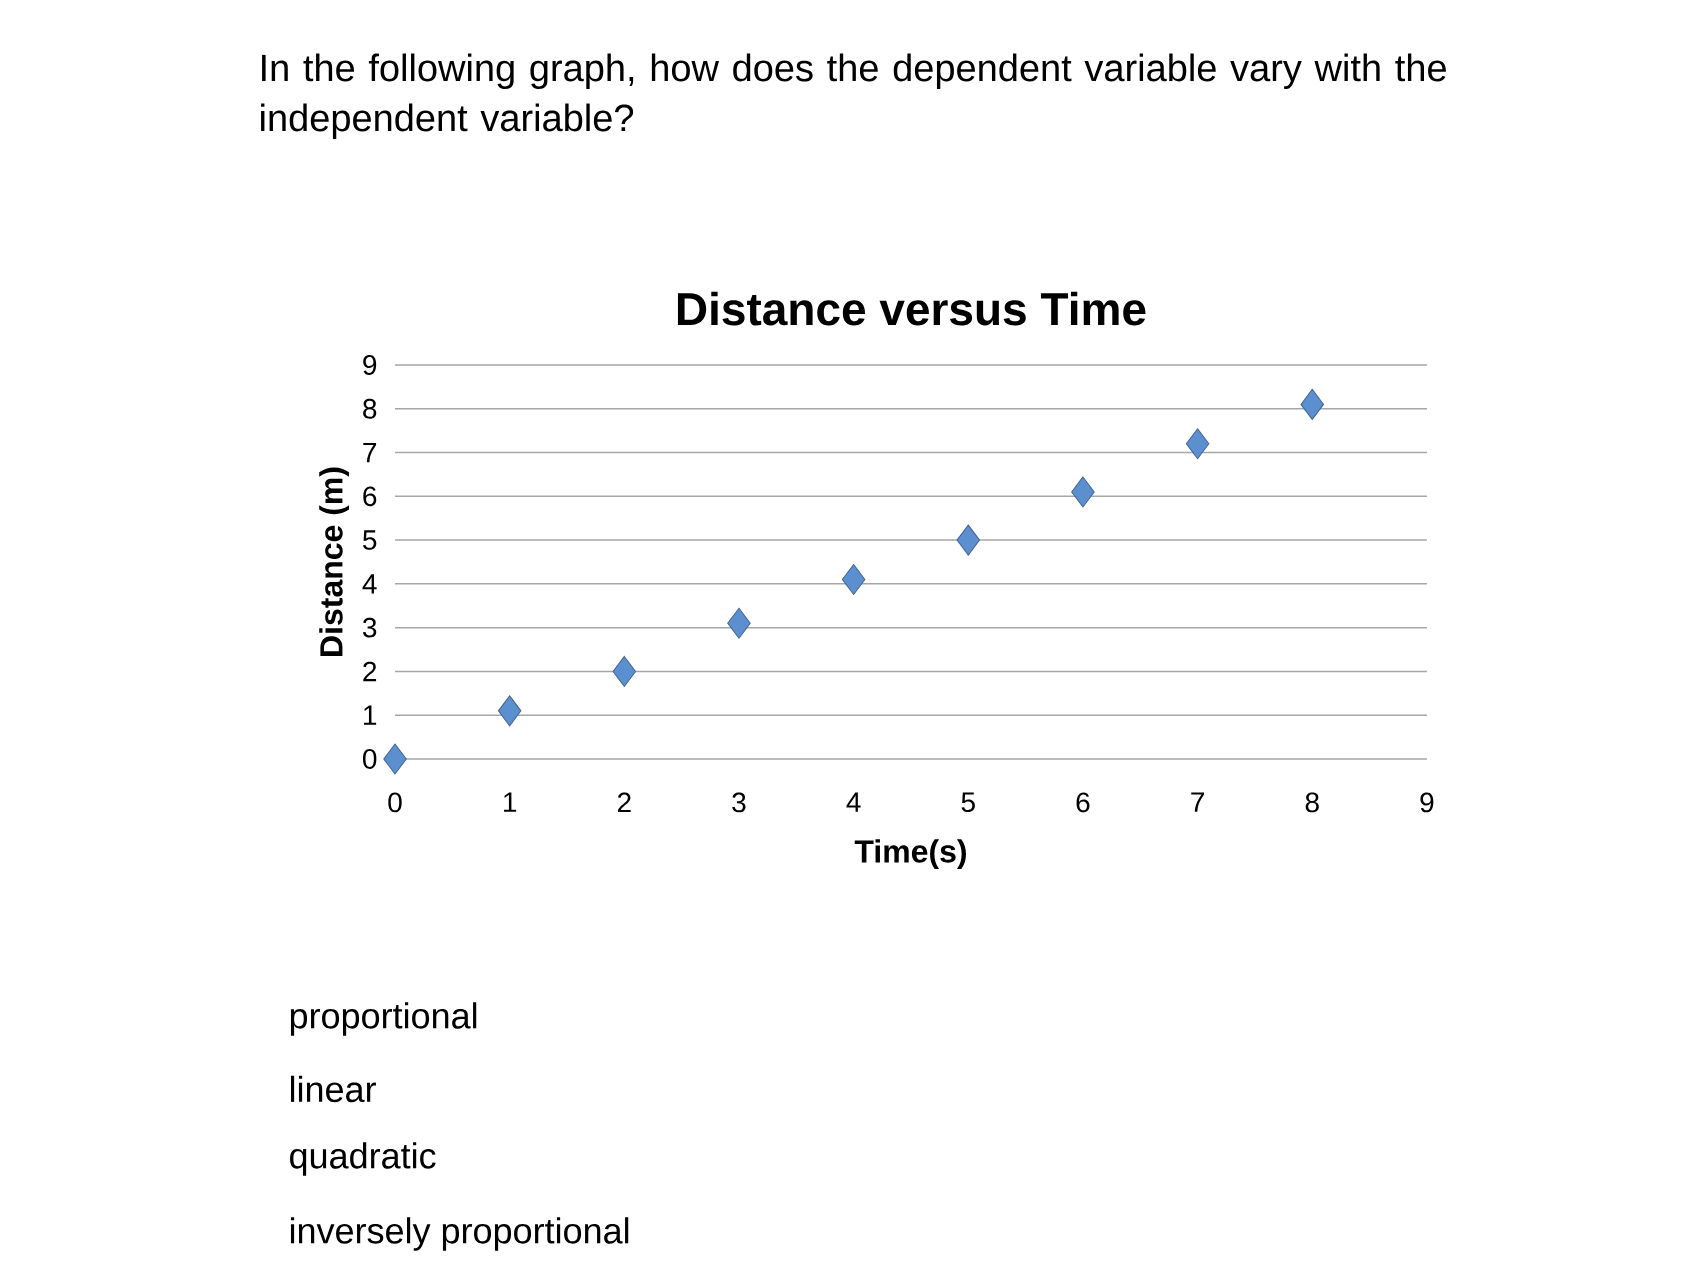  I want to click on x-tick-label: 5, so click(968, 802).